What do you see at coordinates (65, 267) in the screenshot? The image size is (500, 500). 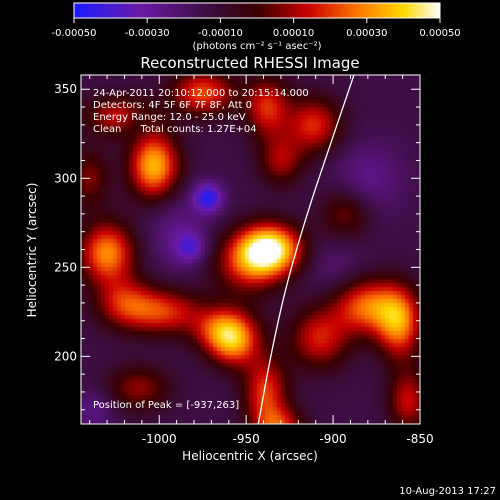 I see `y-tick-label: 250` at bounding box center [65, 267].